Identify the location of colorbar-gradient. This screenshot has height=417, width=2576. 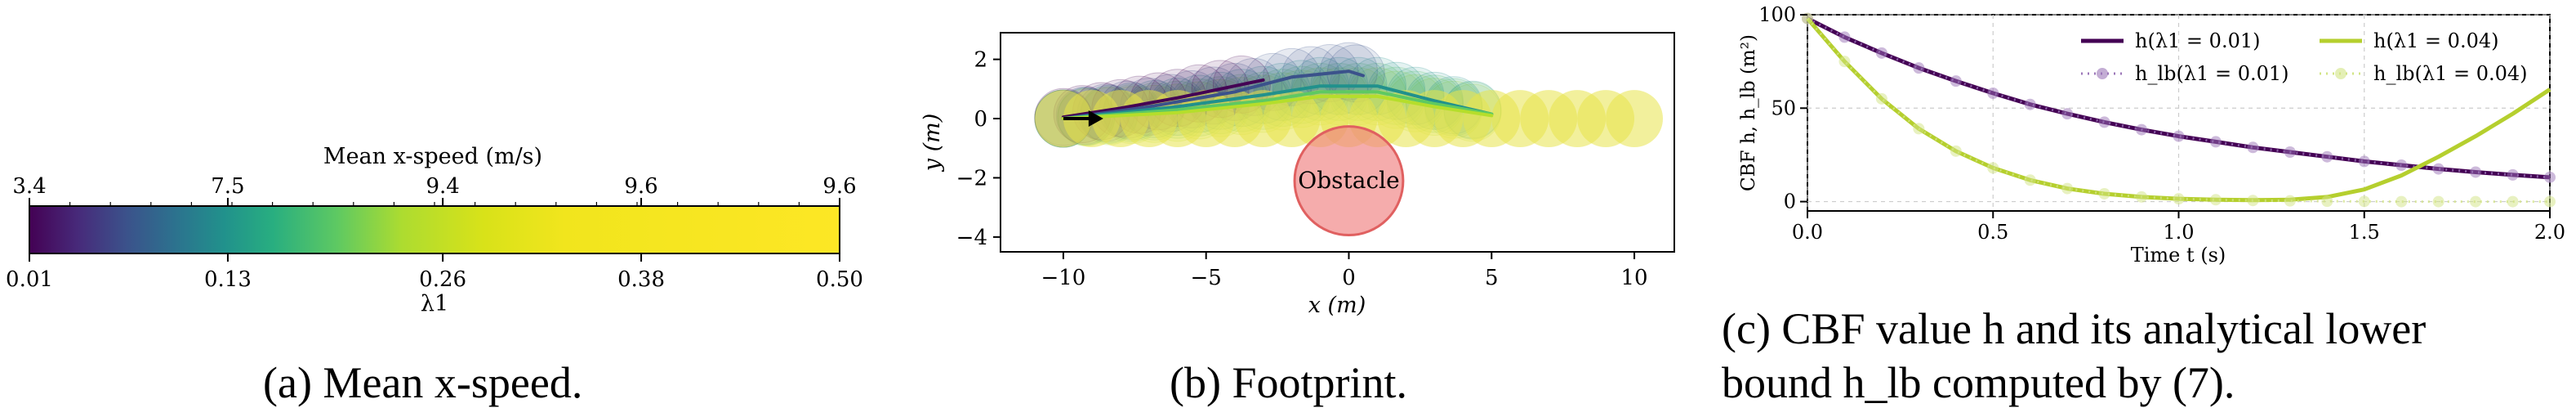
(434, 229).